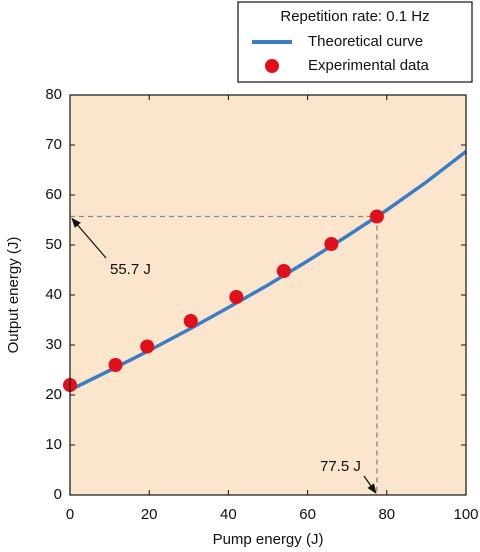  I want to click on y-tick-label: 70, so click(53, 144).